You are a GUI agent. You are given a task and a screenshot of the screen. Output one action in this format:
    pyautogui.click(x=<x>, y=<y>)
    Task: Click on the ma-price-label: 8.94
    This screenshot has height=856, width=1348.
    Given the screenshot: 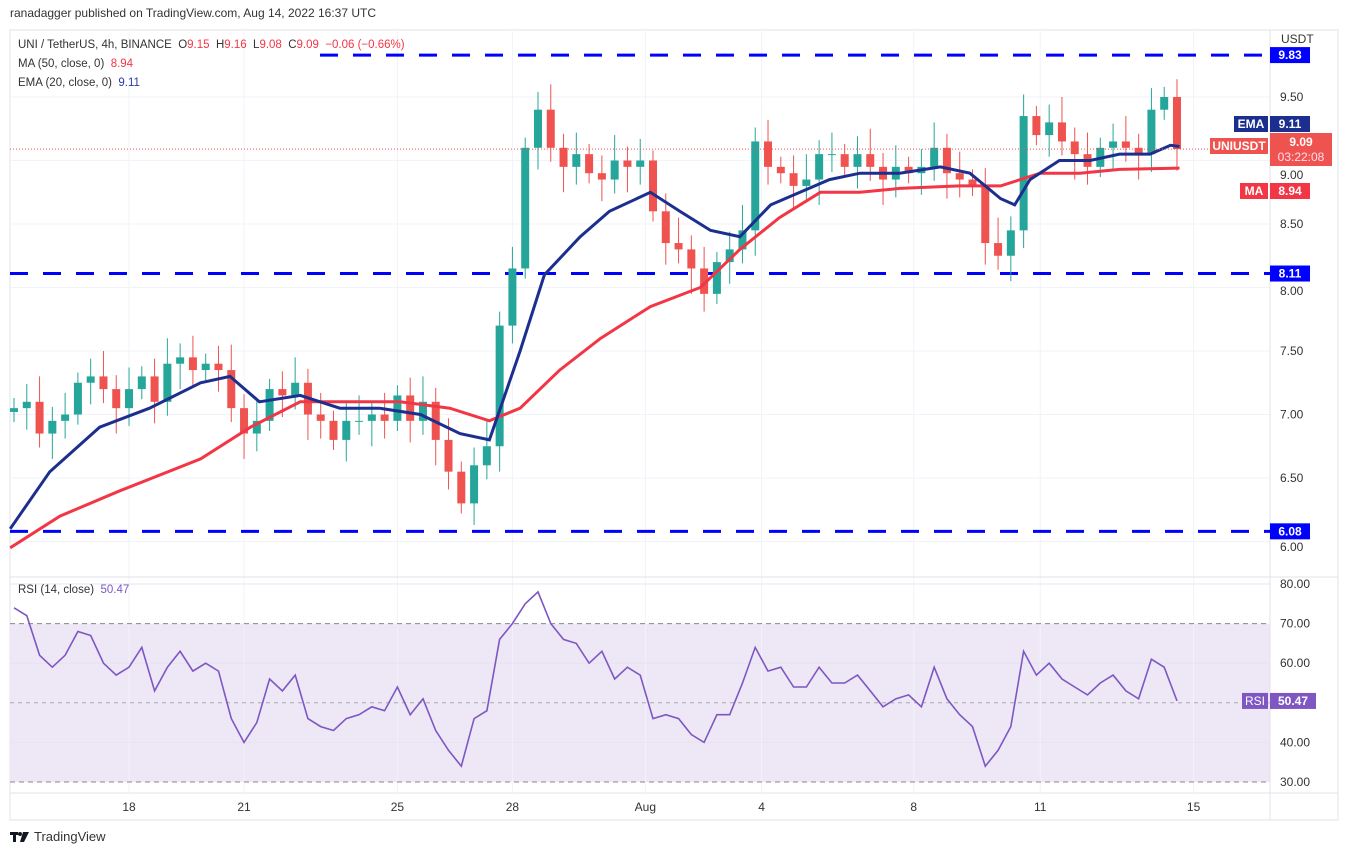 What is the action you would take?
    pyautogui.click(x=1290, y=191)
    